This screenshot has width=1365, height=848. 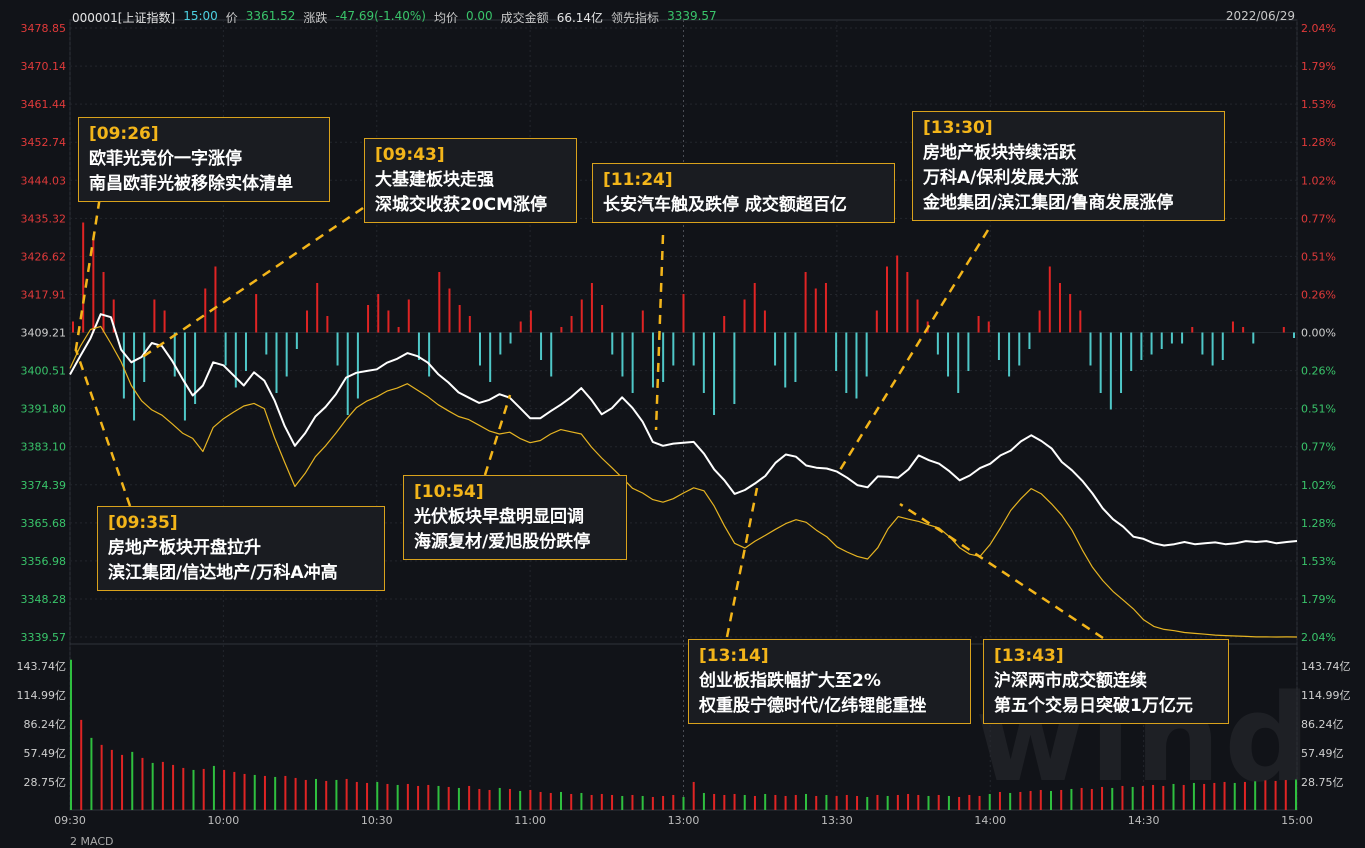 What do you see at coordinates (1260, 16) in the screenshot?
I see `quote-date: 2022/06/29` at bounding box center [1260, 16].